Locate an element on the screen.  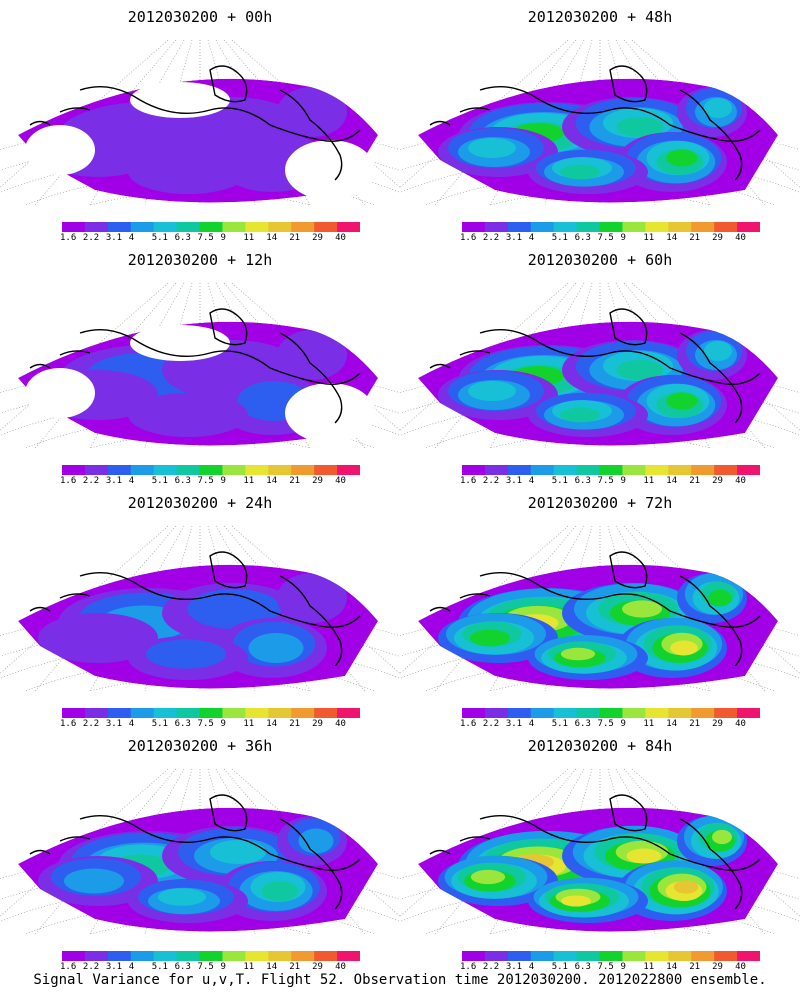
panel-title: 2012030200 + 48h is located at coordinates (600, 17).